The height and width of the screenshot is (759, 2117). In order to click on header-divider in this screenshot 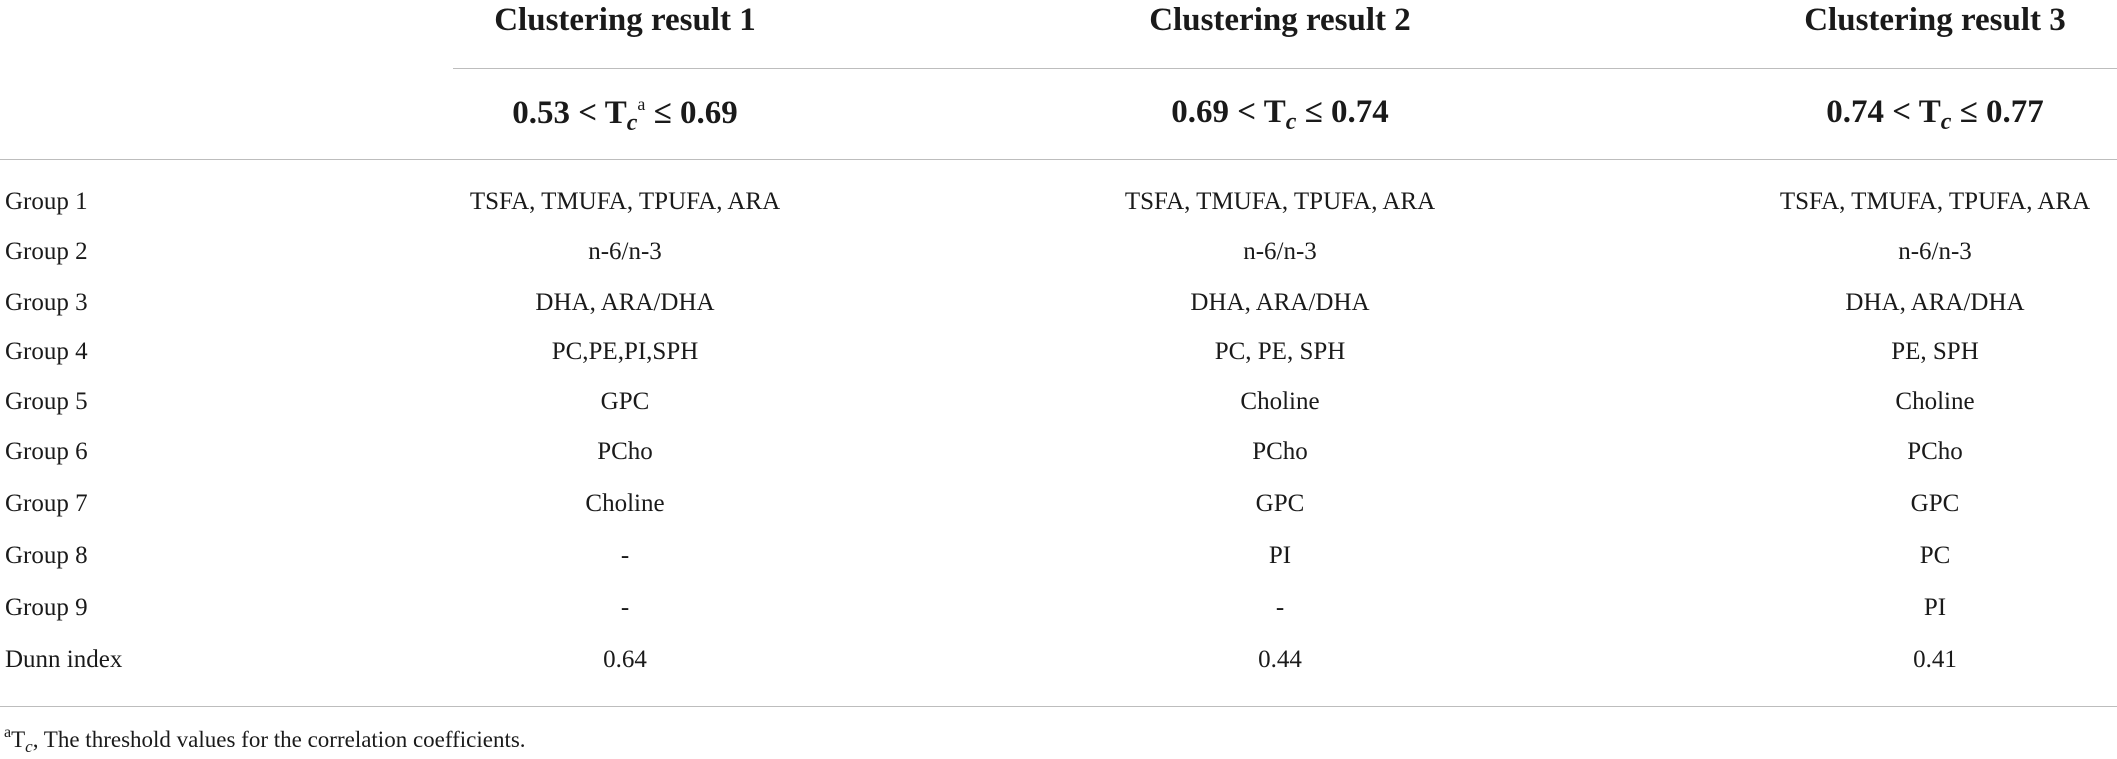, I will do `click(1285, 68)`.